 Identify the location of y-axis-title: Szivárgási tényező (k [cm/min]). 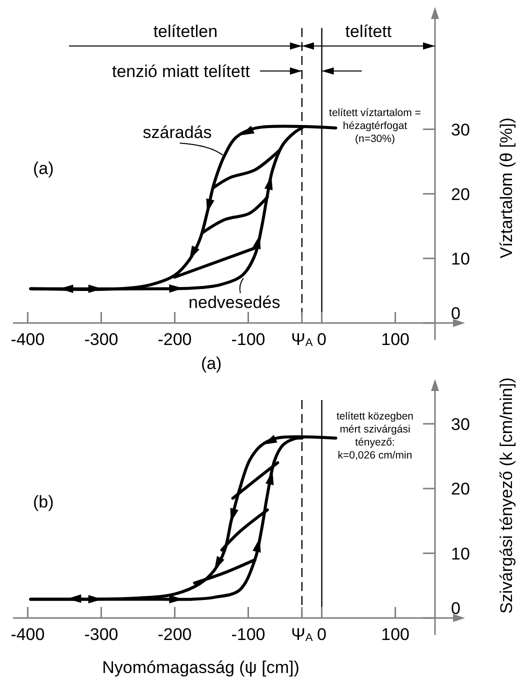
(506, 495).